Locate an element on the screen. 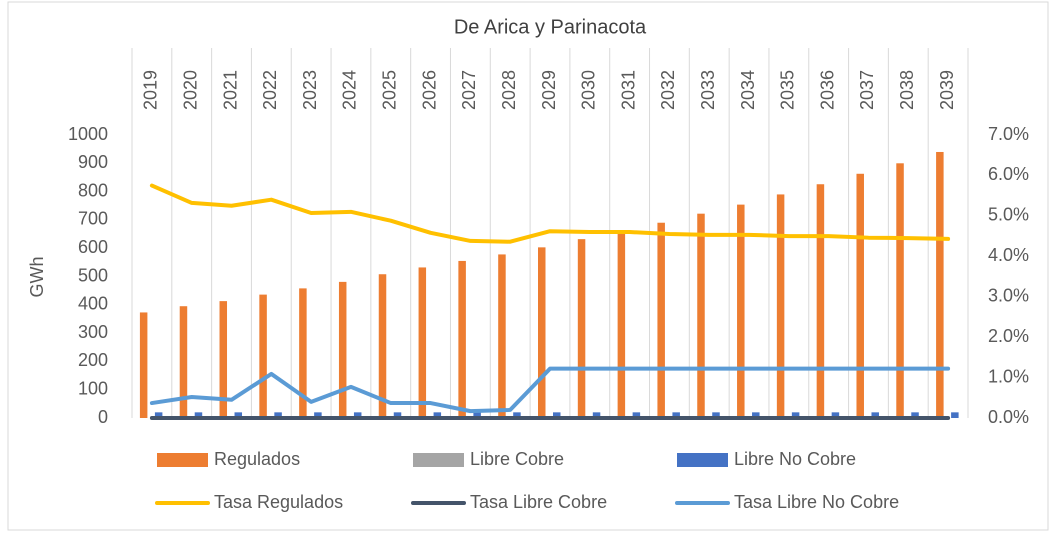 This screenshot has width=1054, height=535. y-tick-label: 300 is located at coordinates (93, 332).